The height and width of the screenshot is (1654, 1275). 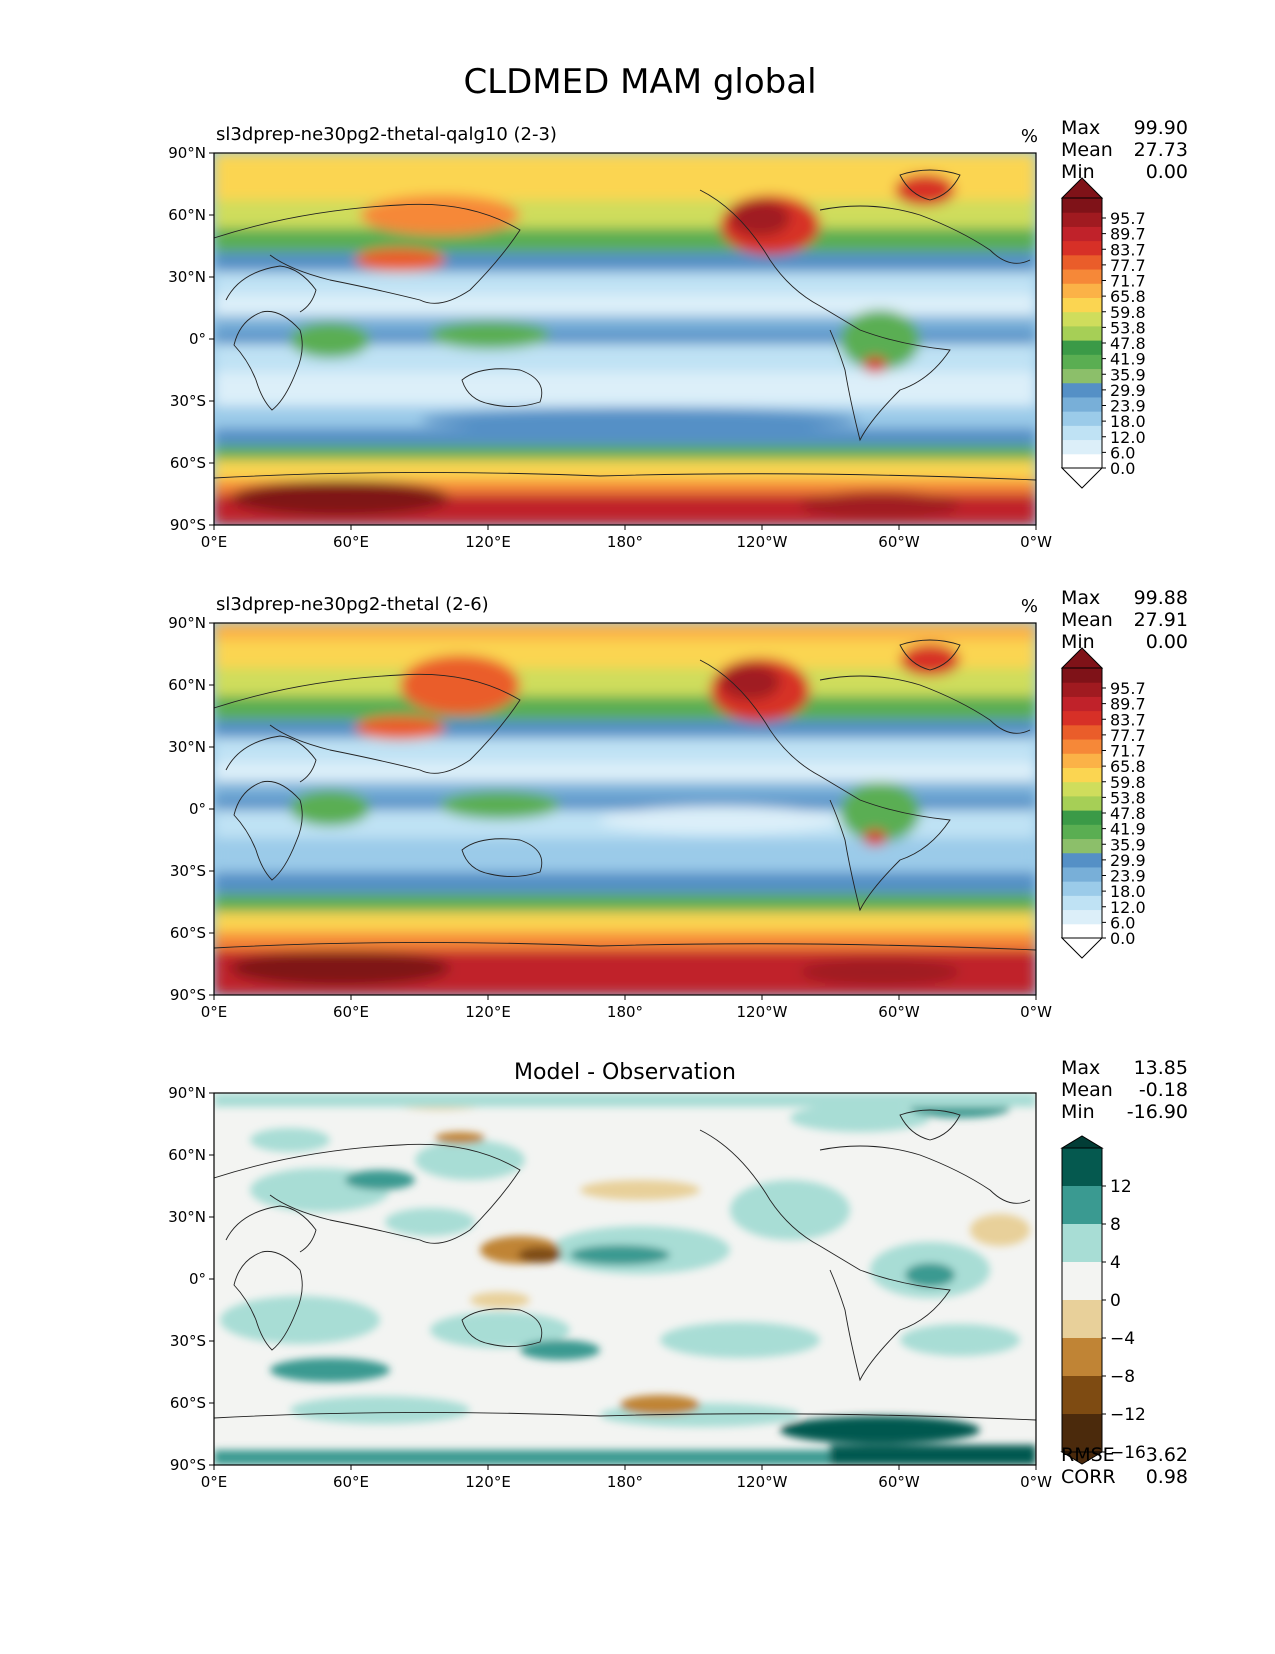 I want to click on colorbar-extend-min, so click(x=1082, y=948).